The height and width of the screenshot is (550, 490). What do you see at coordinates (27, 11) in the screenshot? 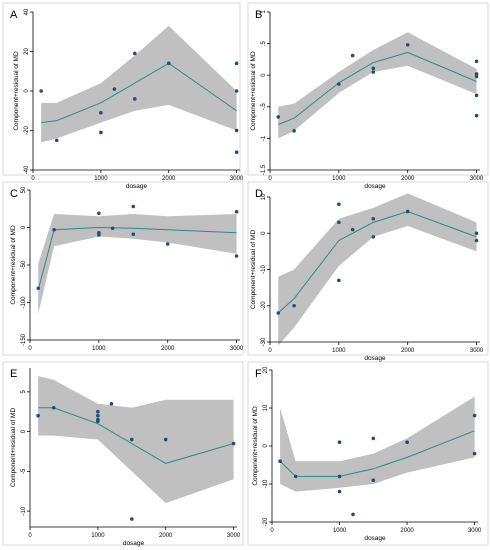
I see `y-tick-label: 40` at bounding box center [27, 11].